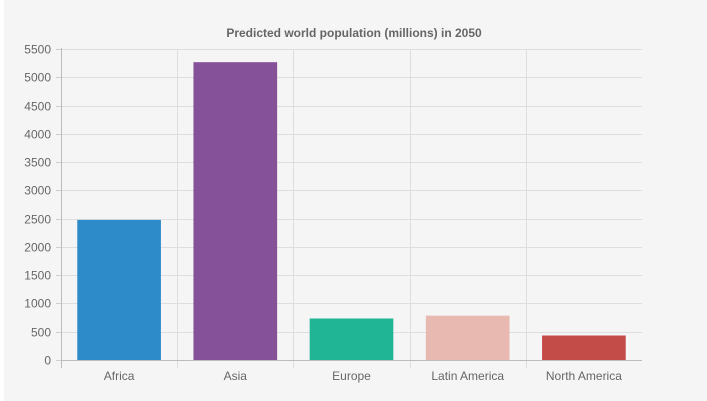 The height and width of the screenshot is (401, 707). What do you see at coordinates (37, 135) in the screenshot?
I see `y-tick-label: 4000` at bounding box center [37, 135].